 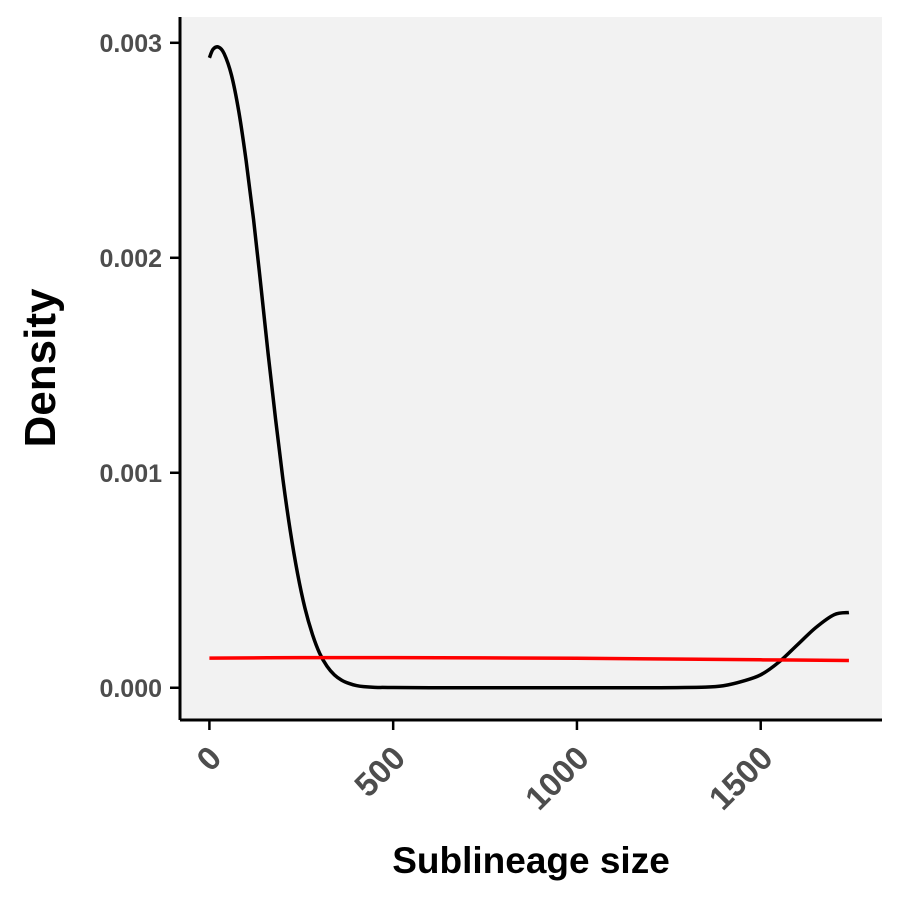 What do you see at coordinates (130, 44) in the screenshot?
I see `y-tick-label: 0.003` at bounding box center [130, 44].